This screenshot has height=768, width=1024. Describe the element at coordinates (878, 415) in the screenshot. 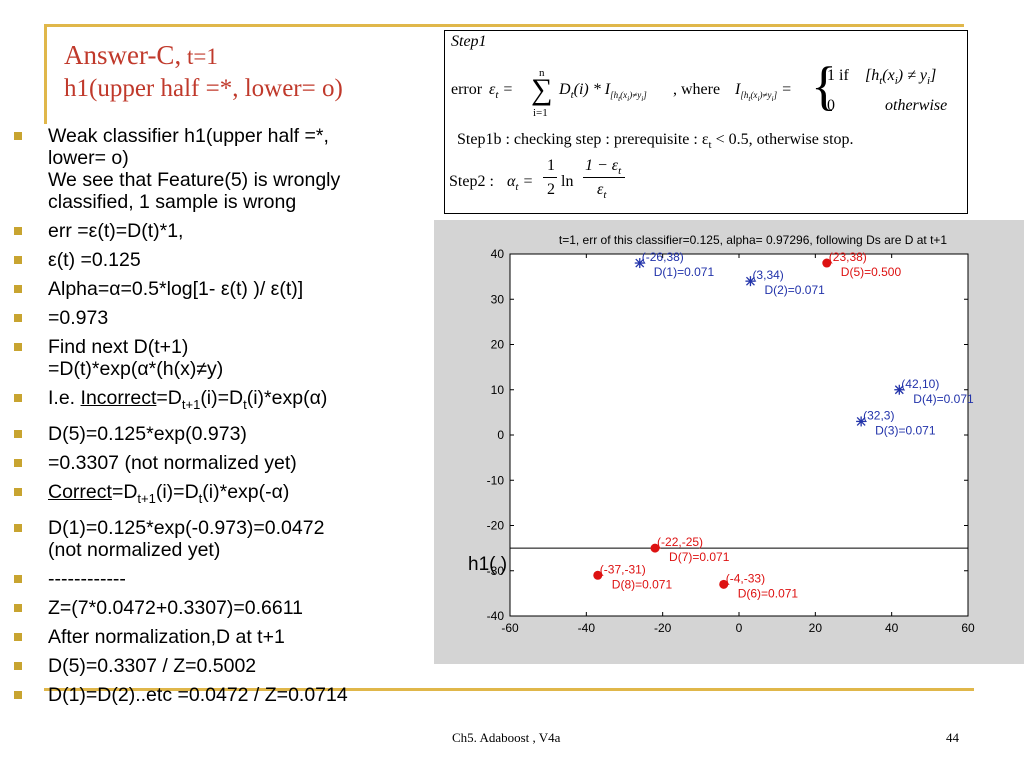

I see `point-coord-label: (32,3)` at that location.